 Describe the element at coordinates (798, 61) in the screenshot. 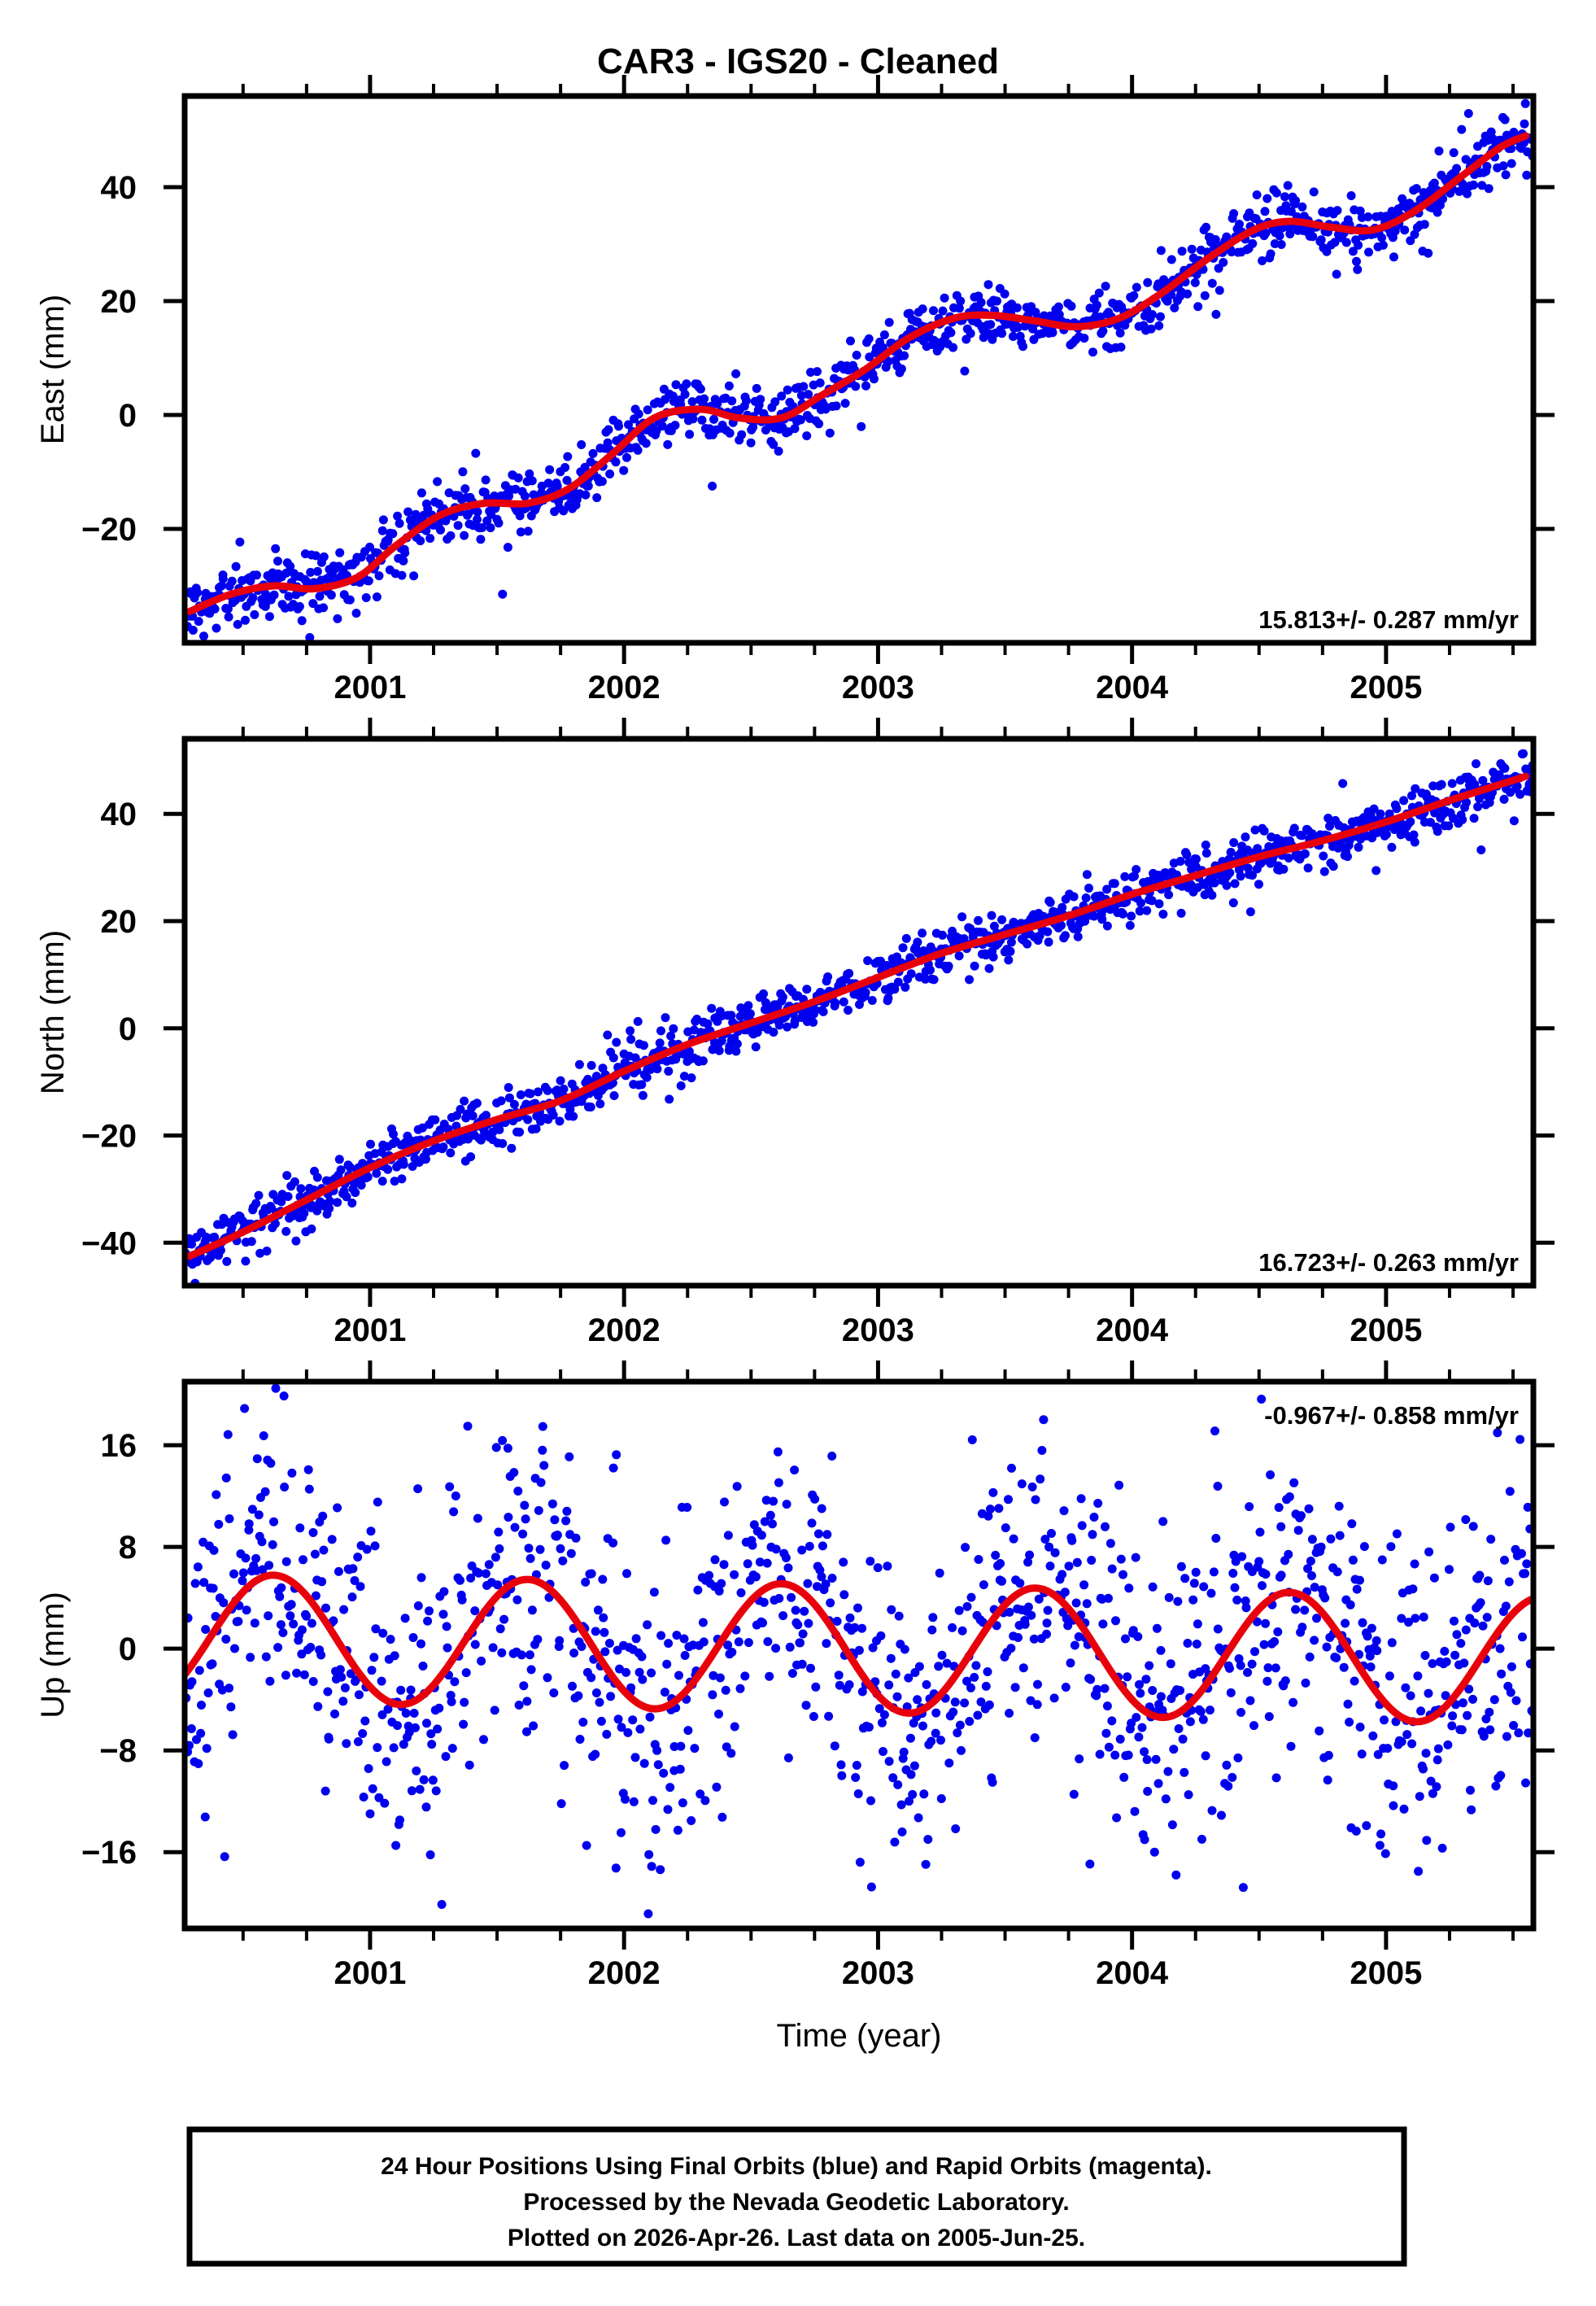

I see `figure-title: CAR3 - IGS20 - Cleaned` at that location.